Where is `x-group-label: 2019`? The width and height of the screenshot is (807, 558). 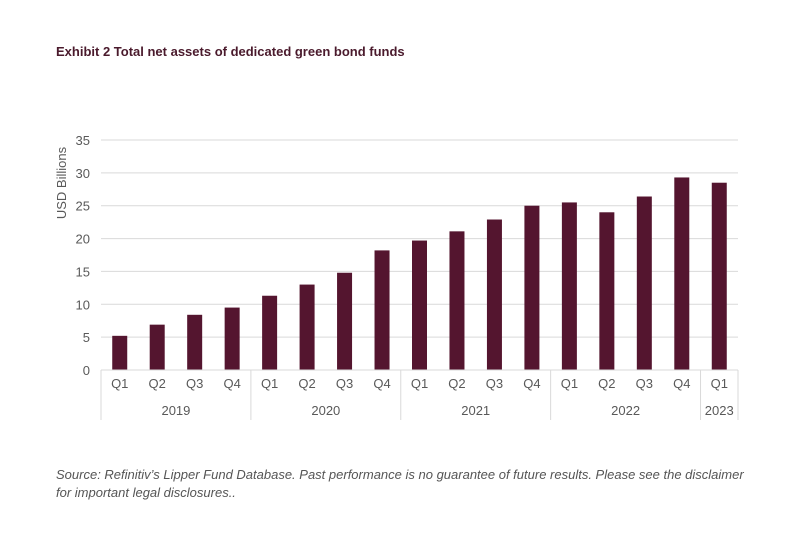
x-group-label: 2019 is located at coordinates (175, 410).